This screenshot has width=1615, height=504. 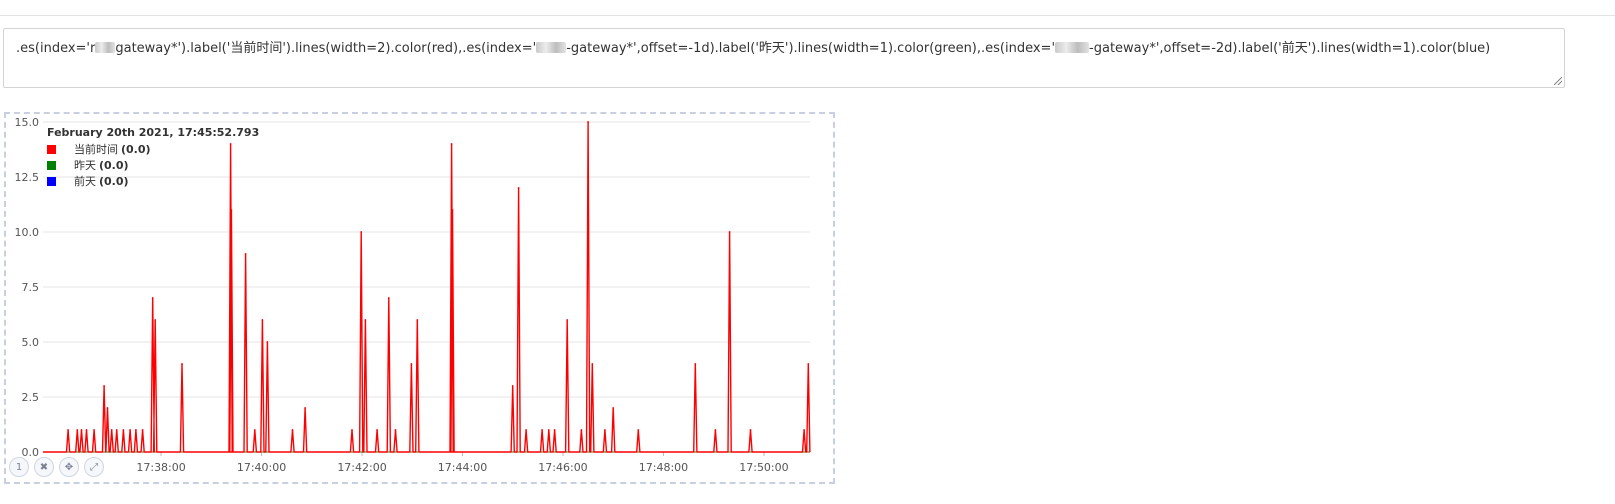 I want to click on x-tick-label: 17:48:00, so click(x=663, y=467).